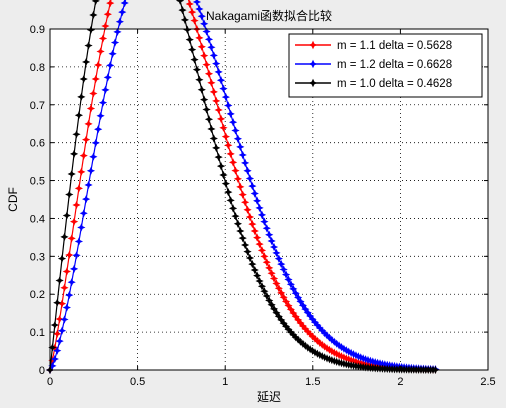 The height and width of the screenshot is (408, 506). Describe the element at coordinates (394, 84) in the screenshot. I see `legend-label: m = 1.0 delta = 0.4628` at that location.